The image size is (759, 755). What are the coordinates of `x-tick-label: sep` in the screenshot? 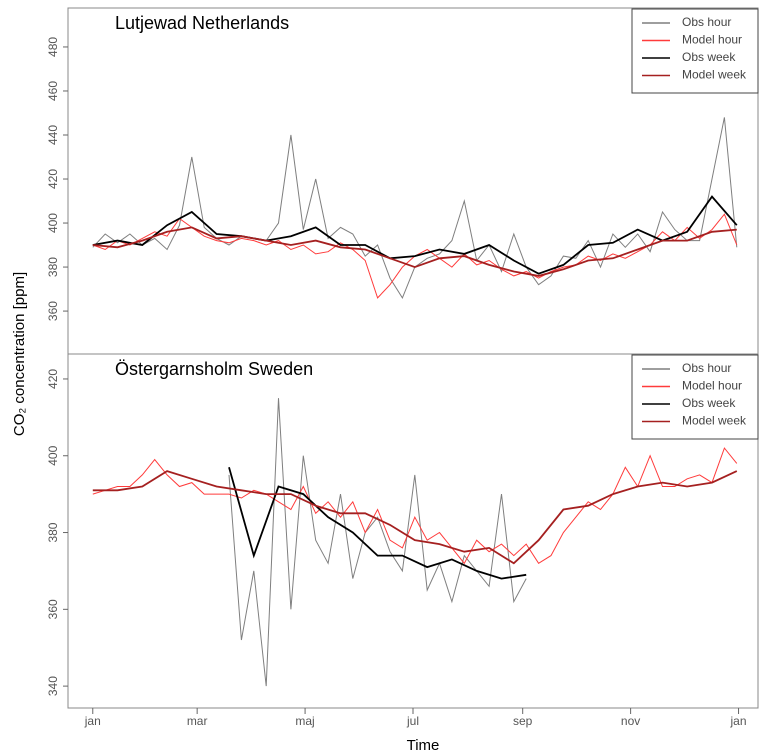 It's located at (523, 721).